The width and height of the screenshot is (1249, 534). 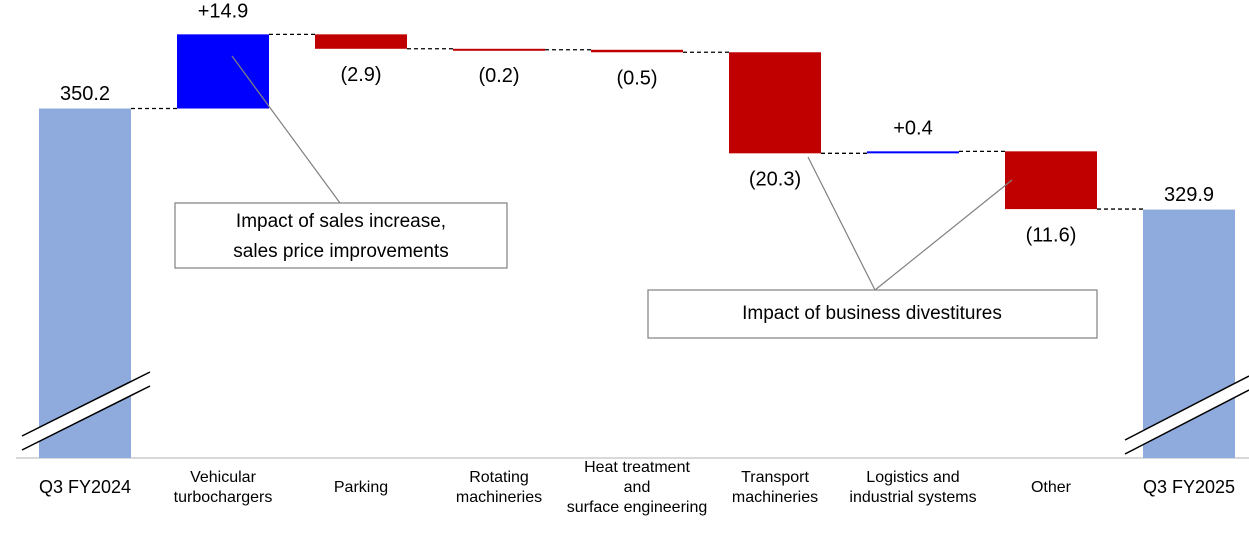 I want to click on annotation: Impact of business divestitures, so click(x=872, y=313).